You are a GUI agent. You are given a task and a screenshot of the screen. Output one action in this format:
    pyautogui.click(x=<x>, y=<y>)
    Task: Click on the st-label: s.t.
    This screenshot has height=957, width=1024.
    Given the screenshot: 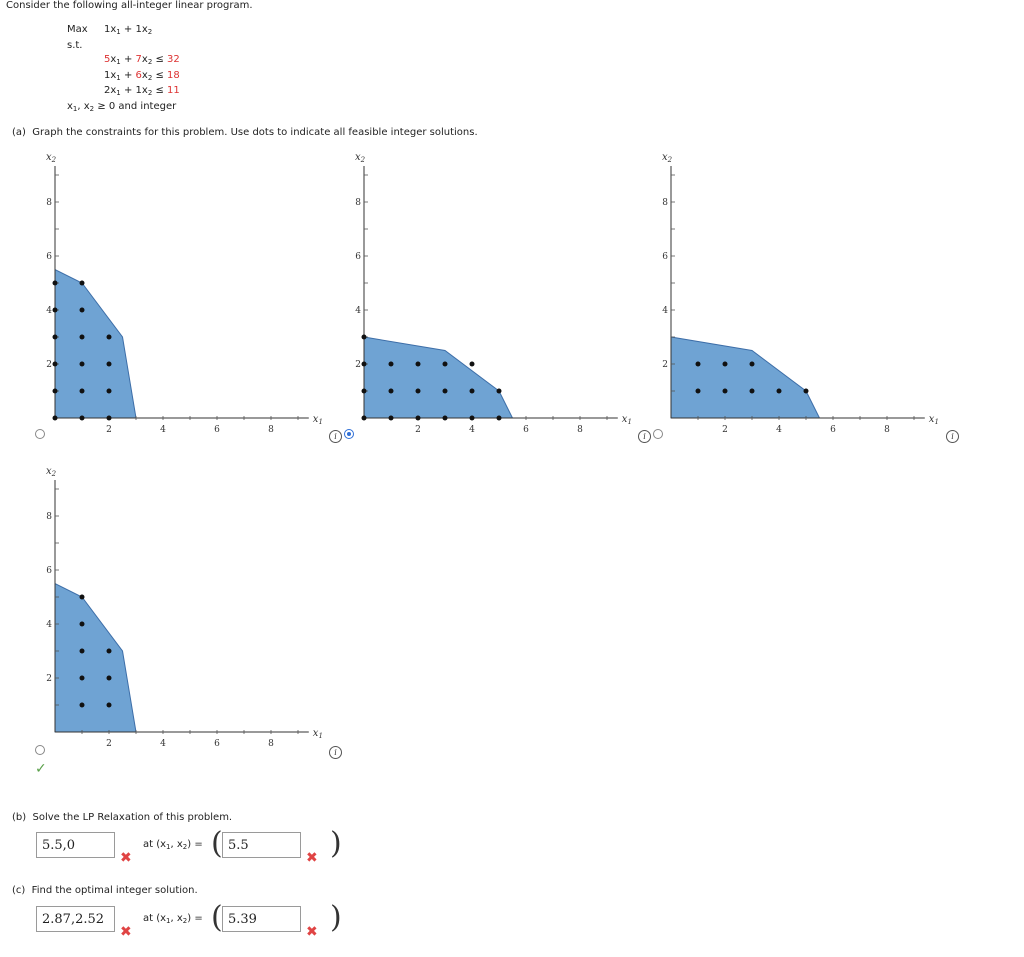 What is the action you would take?
    pyautogui.click(x=75, y=45)
    